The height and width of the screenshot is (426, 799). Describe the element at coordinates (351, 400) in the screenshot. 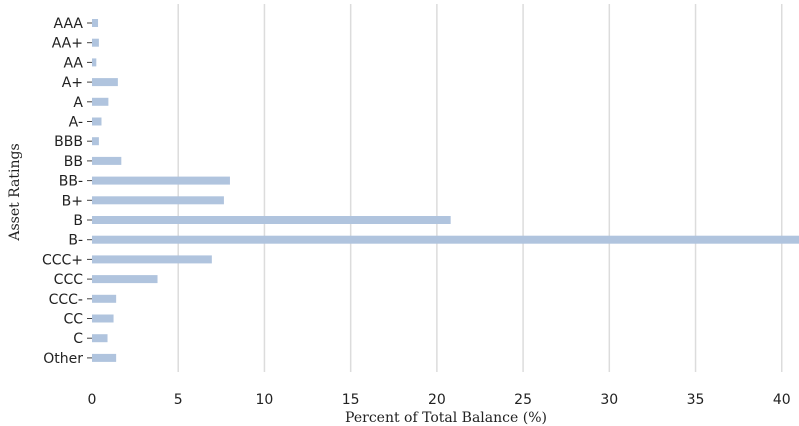

I see `x-tick-label: 15` at that location.